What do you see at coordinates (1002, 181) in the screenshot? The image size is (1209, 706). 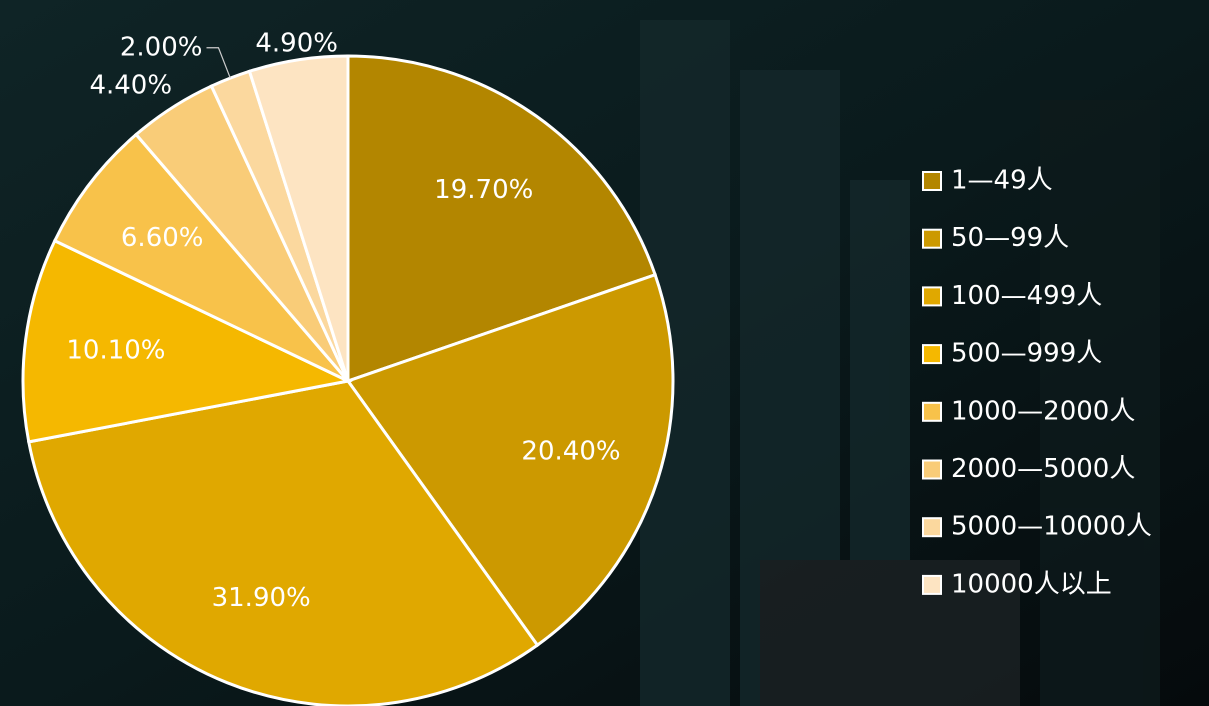 I see `legend-label: 1—49人` at bounding box center [1002, 181].